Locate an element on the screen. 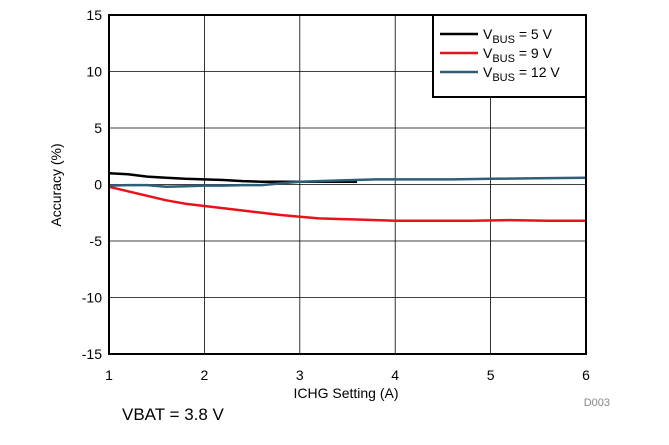 The width and height of the screenshot is (669, 445). x-tick-label: 1 is located at coordinates (109, 375).